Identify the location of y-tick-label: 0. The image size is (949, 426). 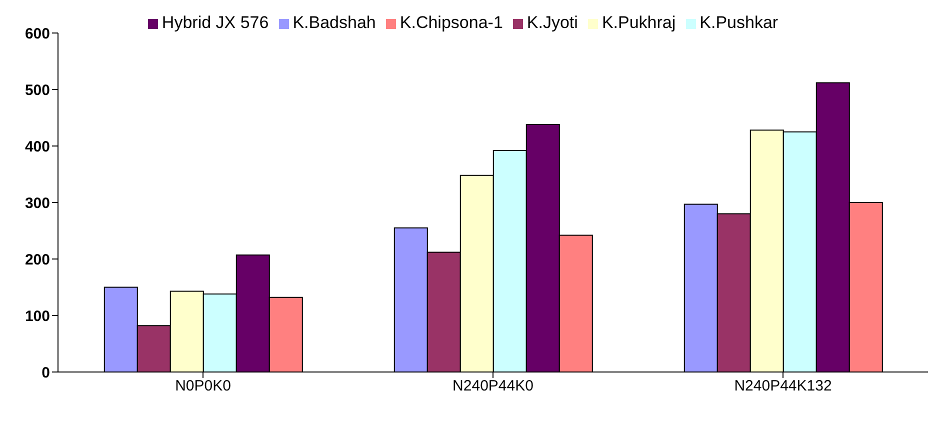
(46, 373).